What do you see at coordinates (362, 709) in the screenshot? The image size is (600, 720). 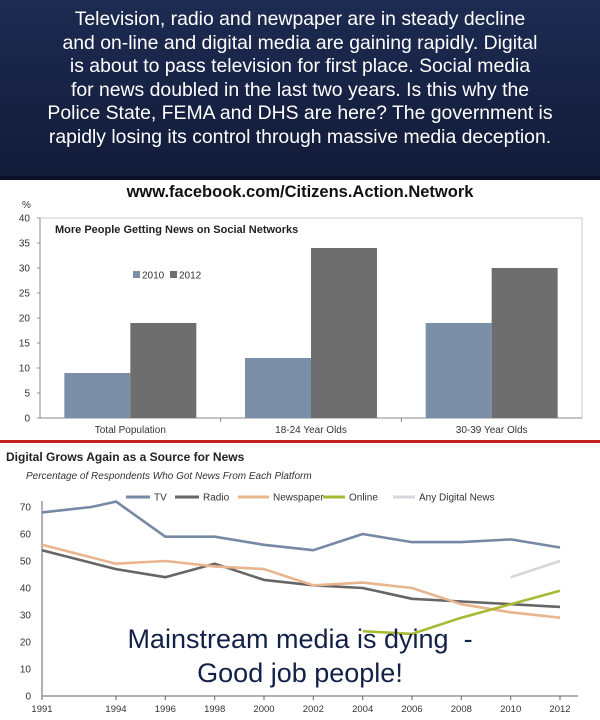 I see `x-tick-label: 2004` at bounding box center [362, 709].